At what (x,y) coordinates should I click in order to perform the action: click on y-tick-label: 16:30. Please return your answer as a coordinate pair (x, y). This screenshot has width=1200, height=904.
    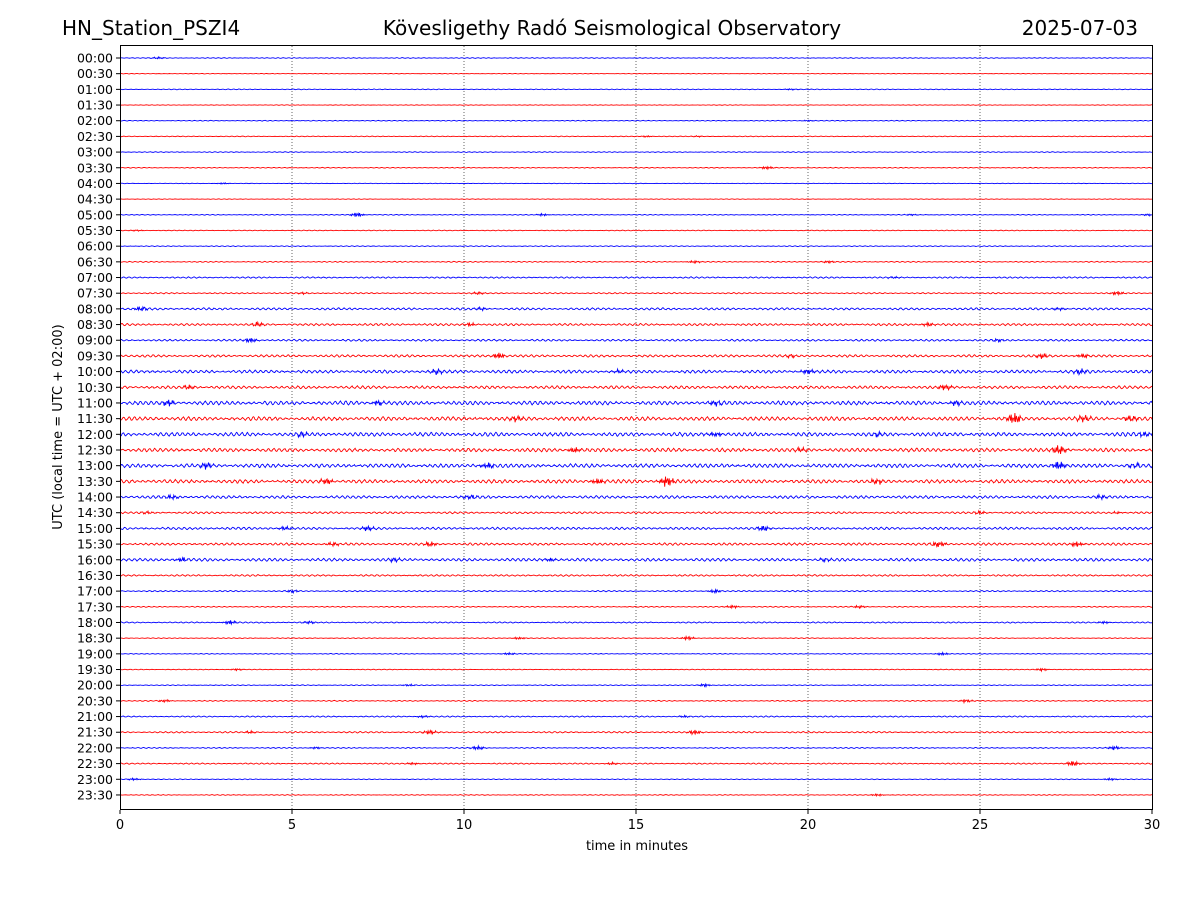
    Looking at the image, I should click on (95, 575).